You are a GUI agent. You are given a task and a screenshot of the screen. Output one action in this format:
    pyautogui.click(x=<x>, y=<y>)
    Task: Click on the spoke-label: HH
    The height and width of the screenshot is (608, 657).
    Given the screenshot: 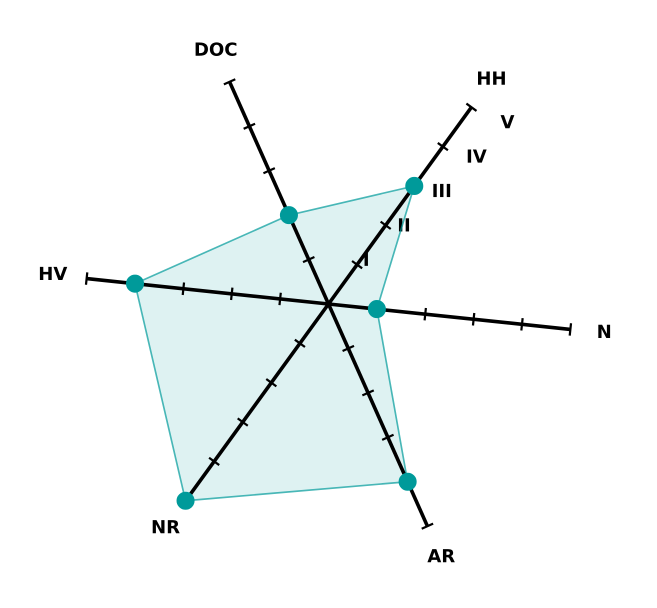 What is the action you would take?
    pyautogui.click(x=491, y=78)
    